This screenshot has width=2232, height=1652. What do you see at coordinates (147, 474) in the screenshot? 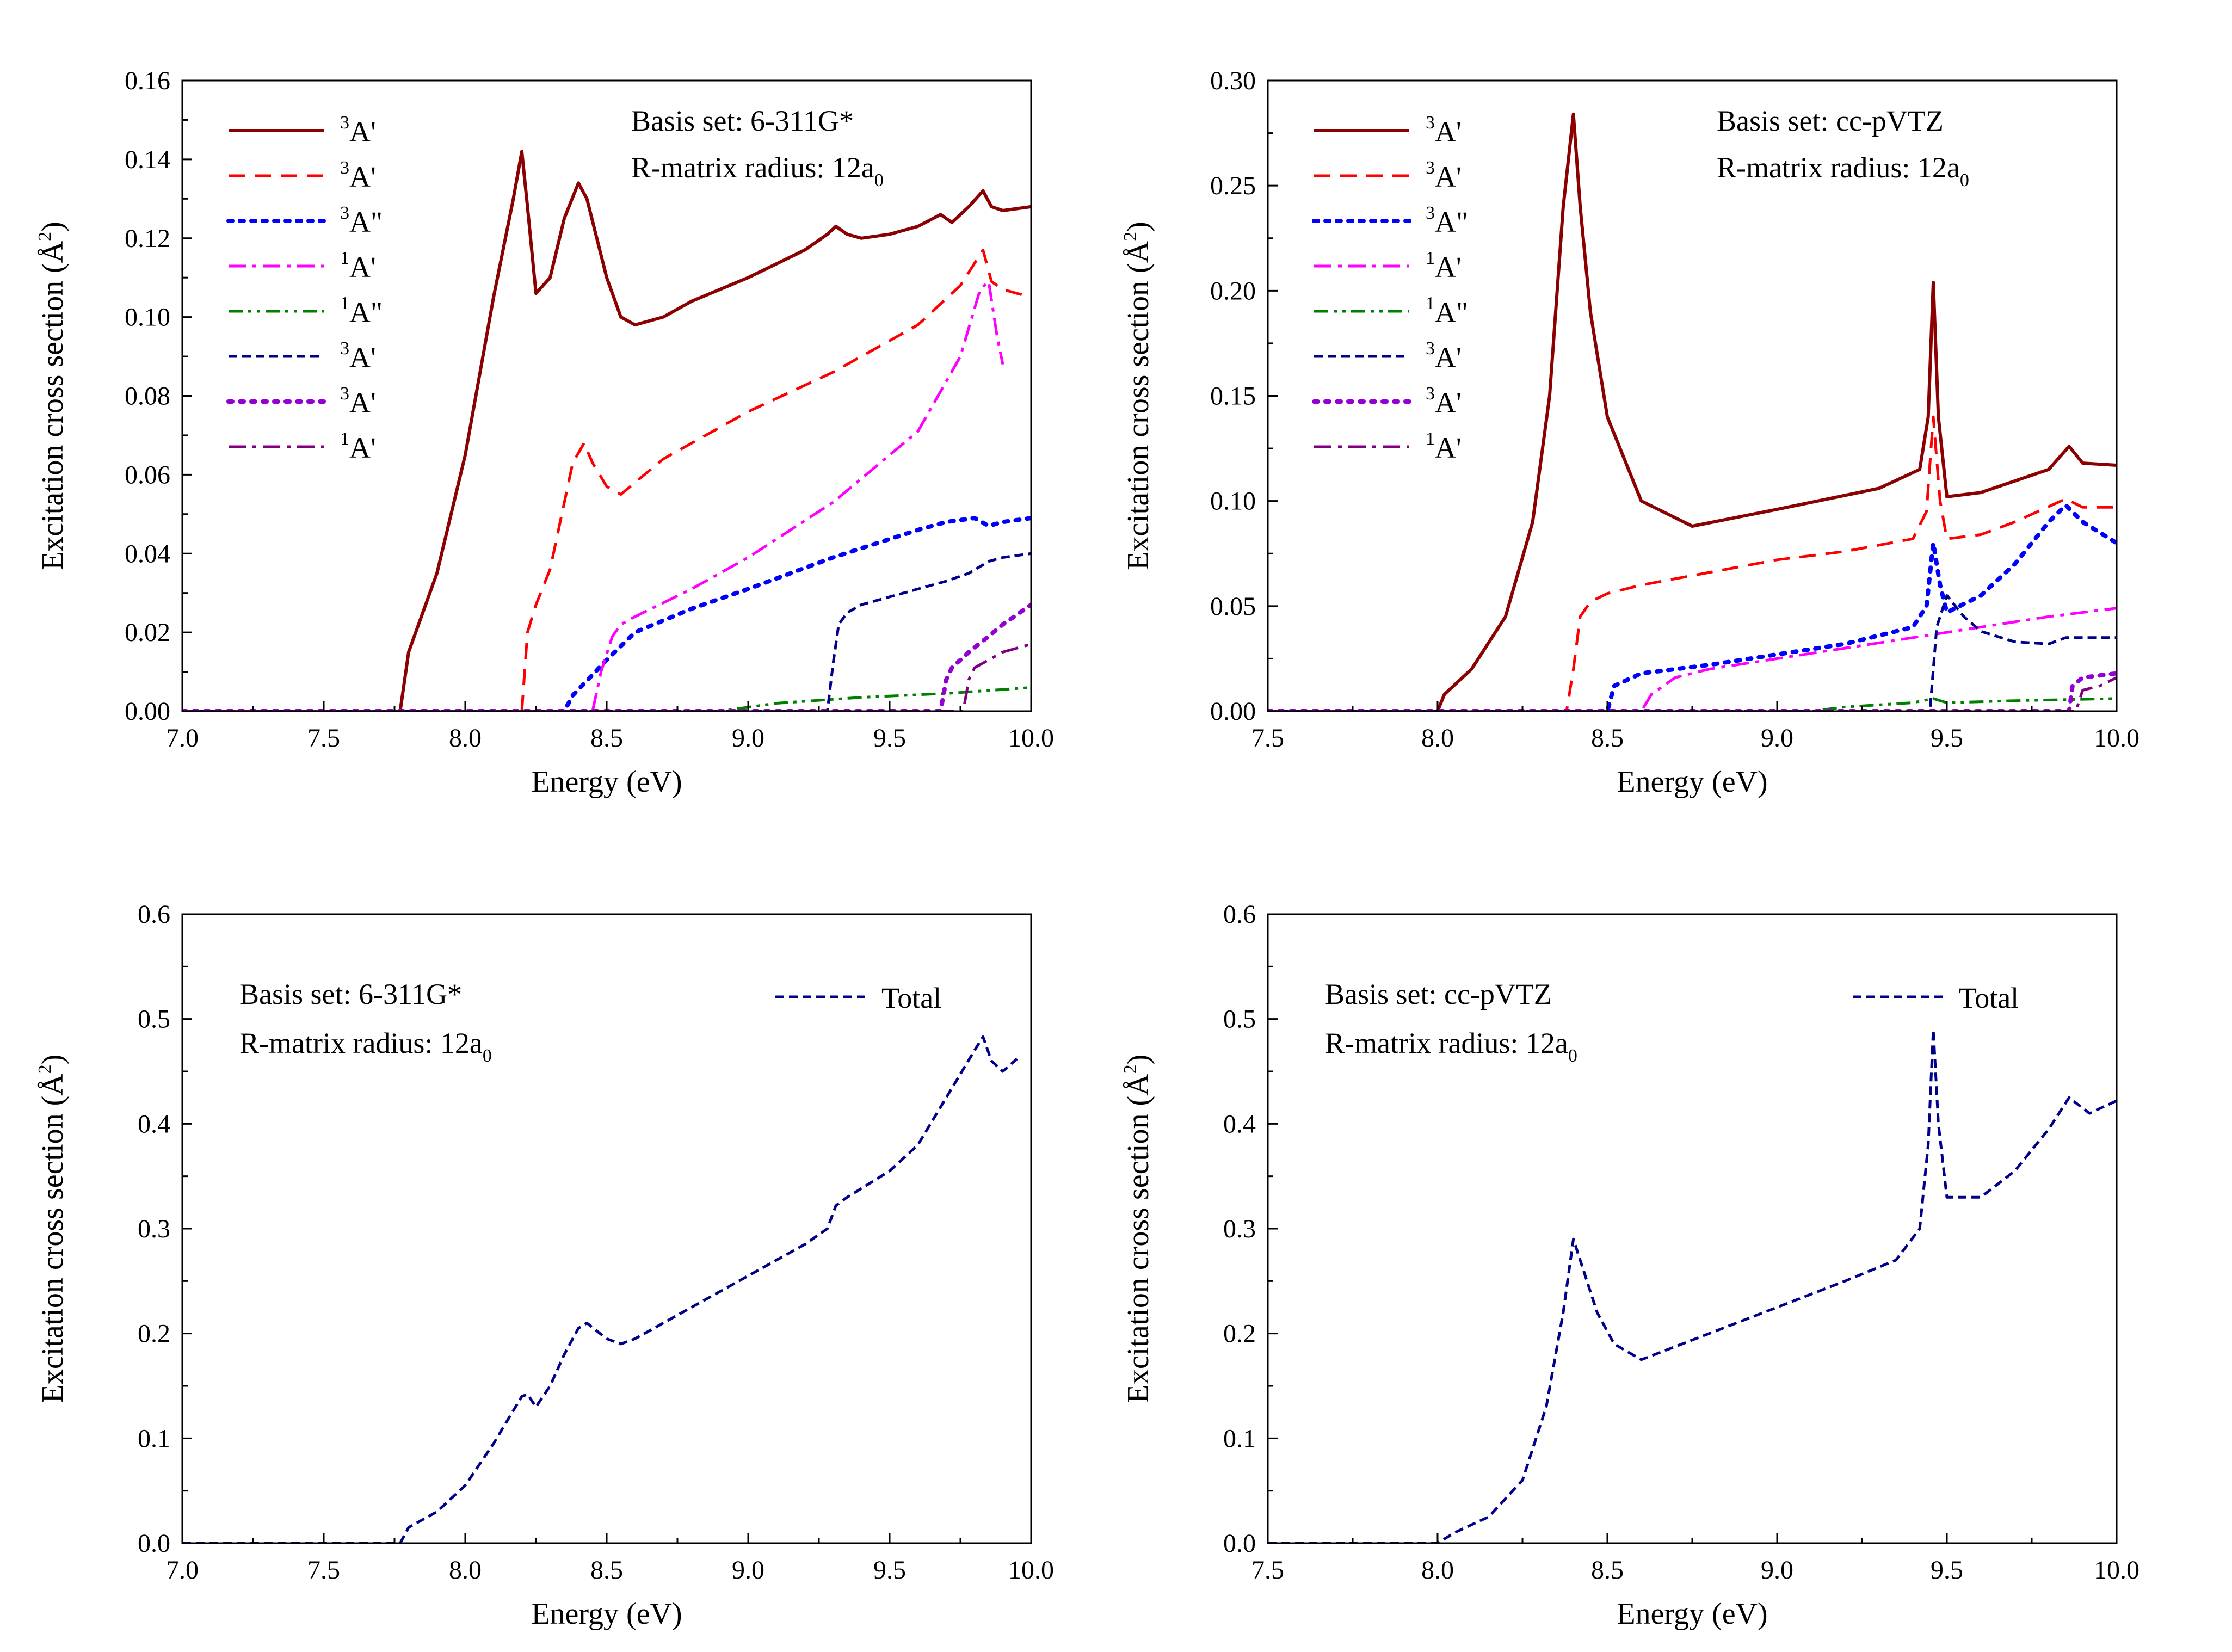
I see `y-tick-label: 0.06` at bounding box center [147, 474].